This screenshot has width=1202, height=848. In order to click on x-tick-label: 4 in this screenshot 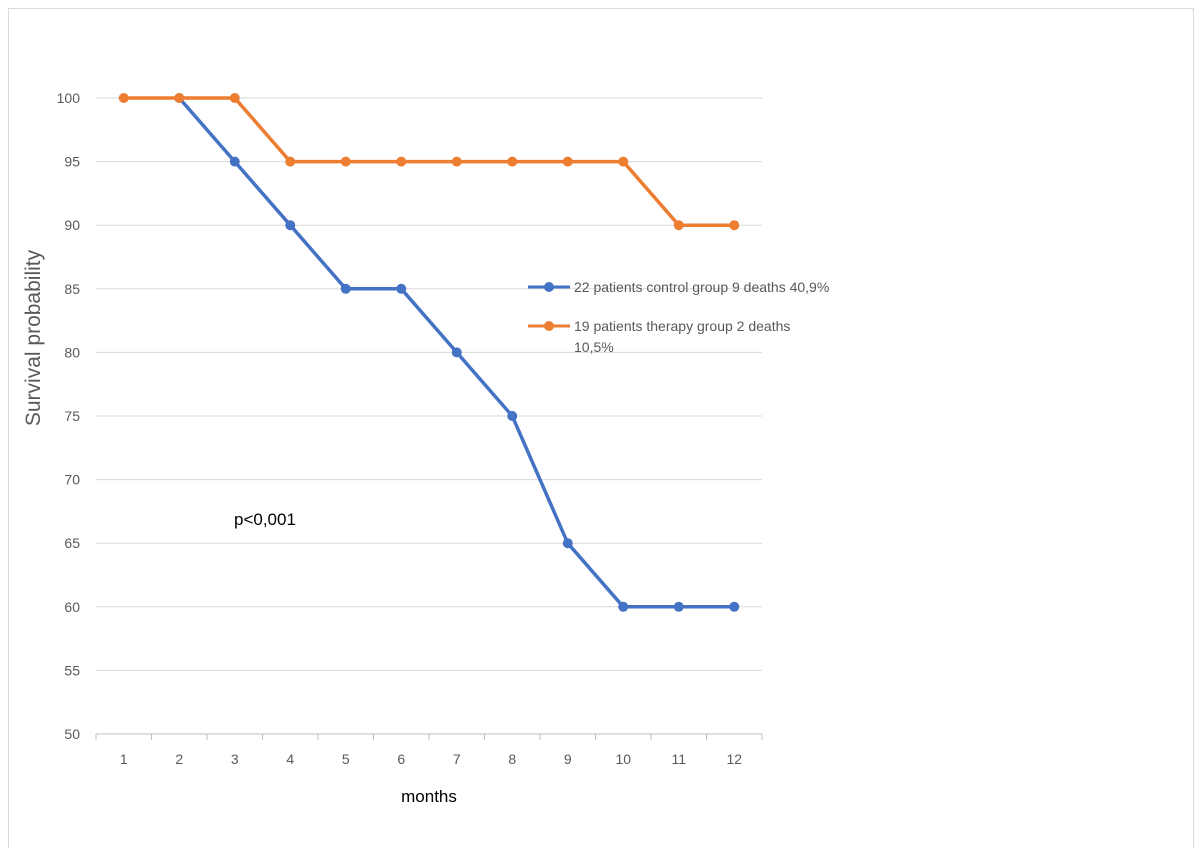, I will do `click(290, 759)`.